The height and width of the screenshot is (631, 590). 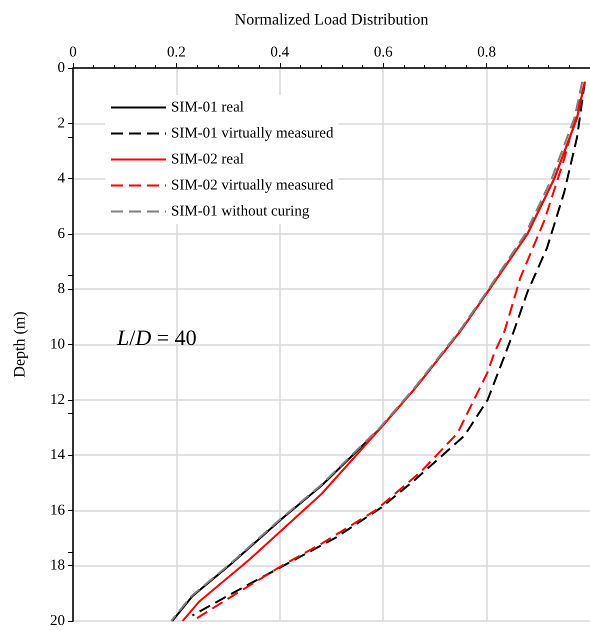 What do you see at coordinates (57, 400) in the screenshot?
I see `y-tick-label: 12` at bounding box center [57, 400].